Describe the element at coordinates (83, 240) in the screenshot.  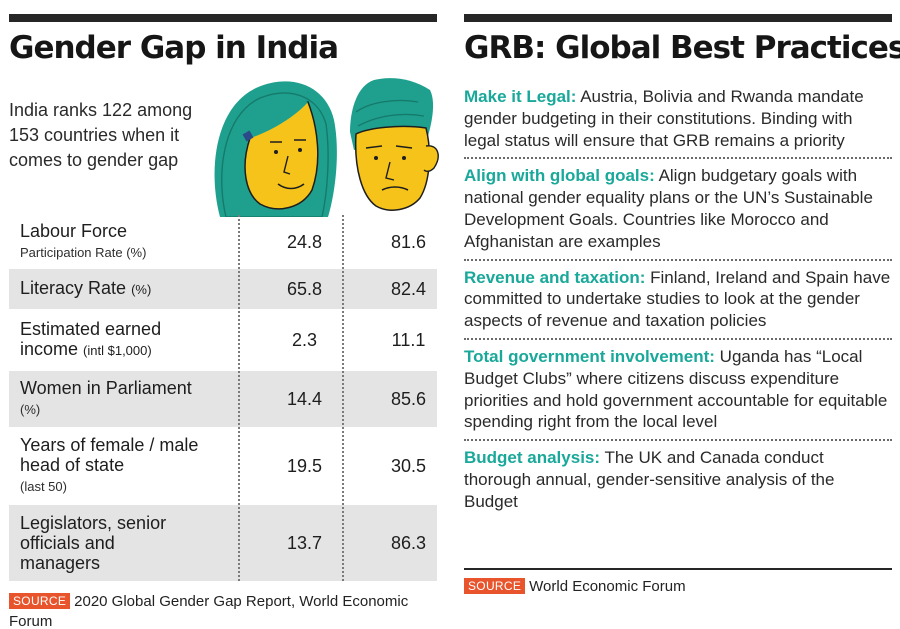
I see `row-label: Labour Force Participation Rate (%)` at that location.